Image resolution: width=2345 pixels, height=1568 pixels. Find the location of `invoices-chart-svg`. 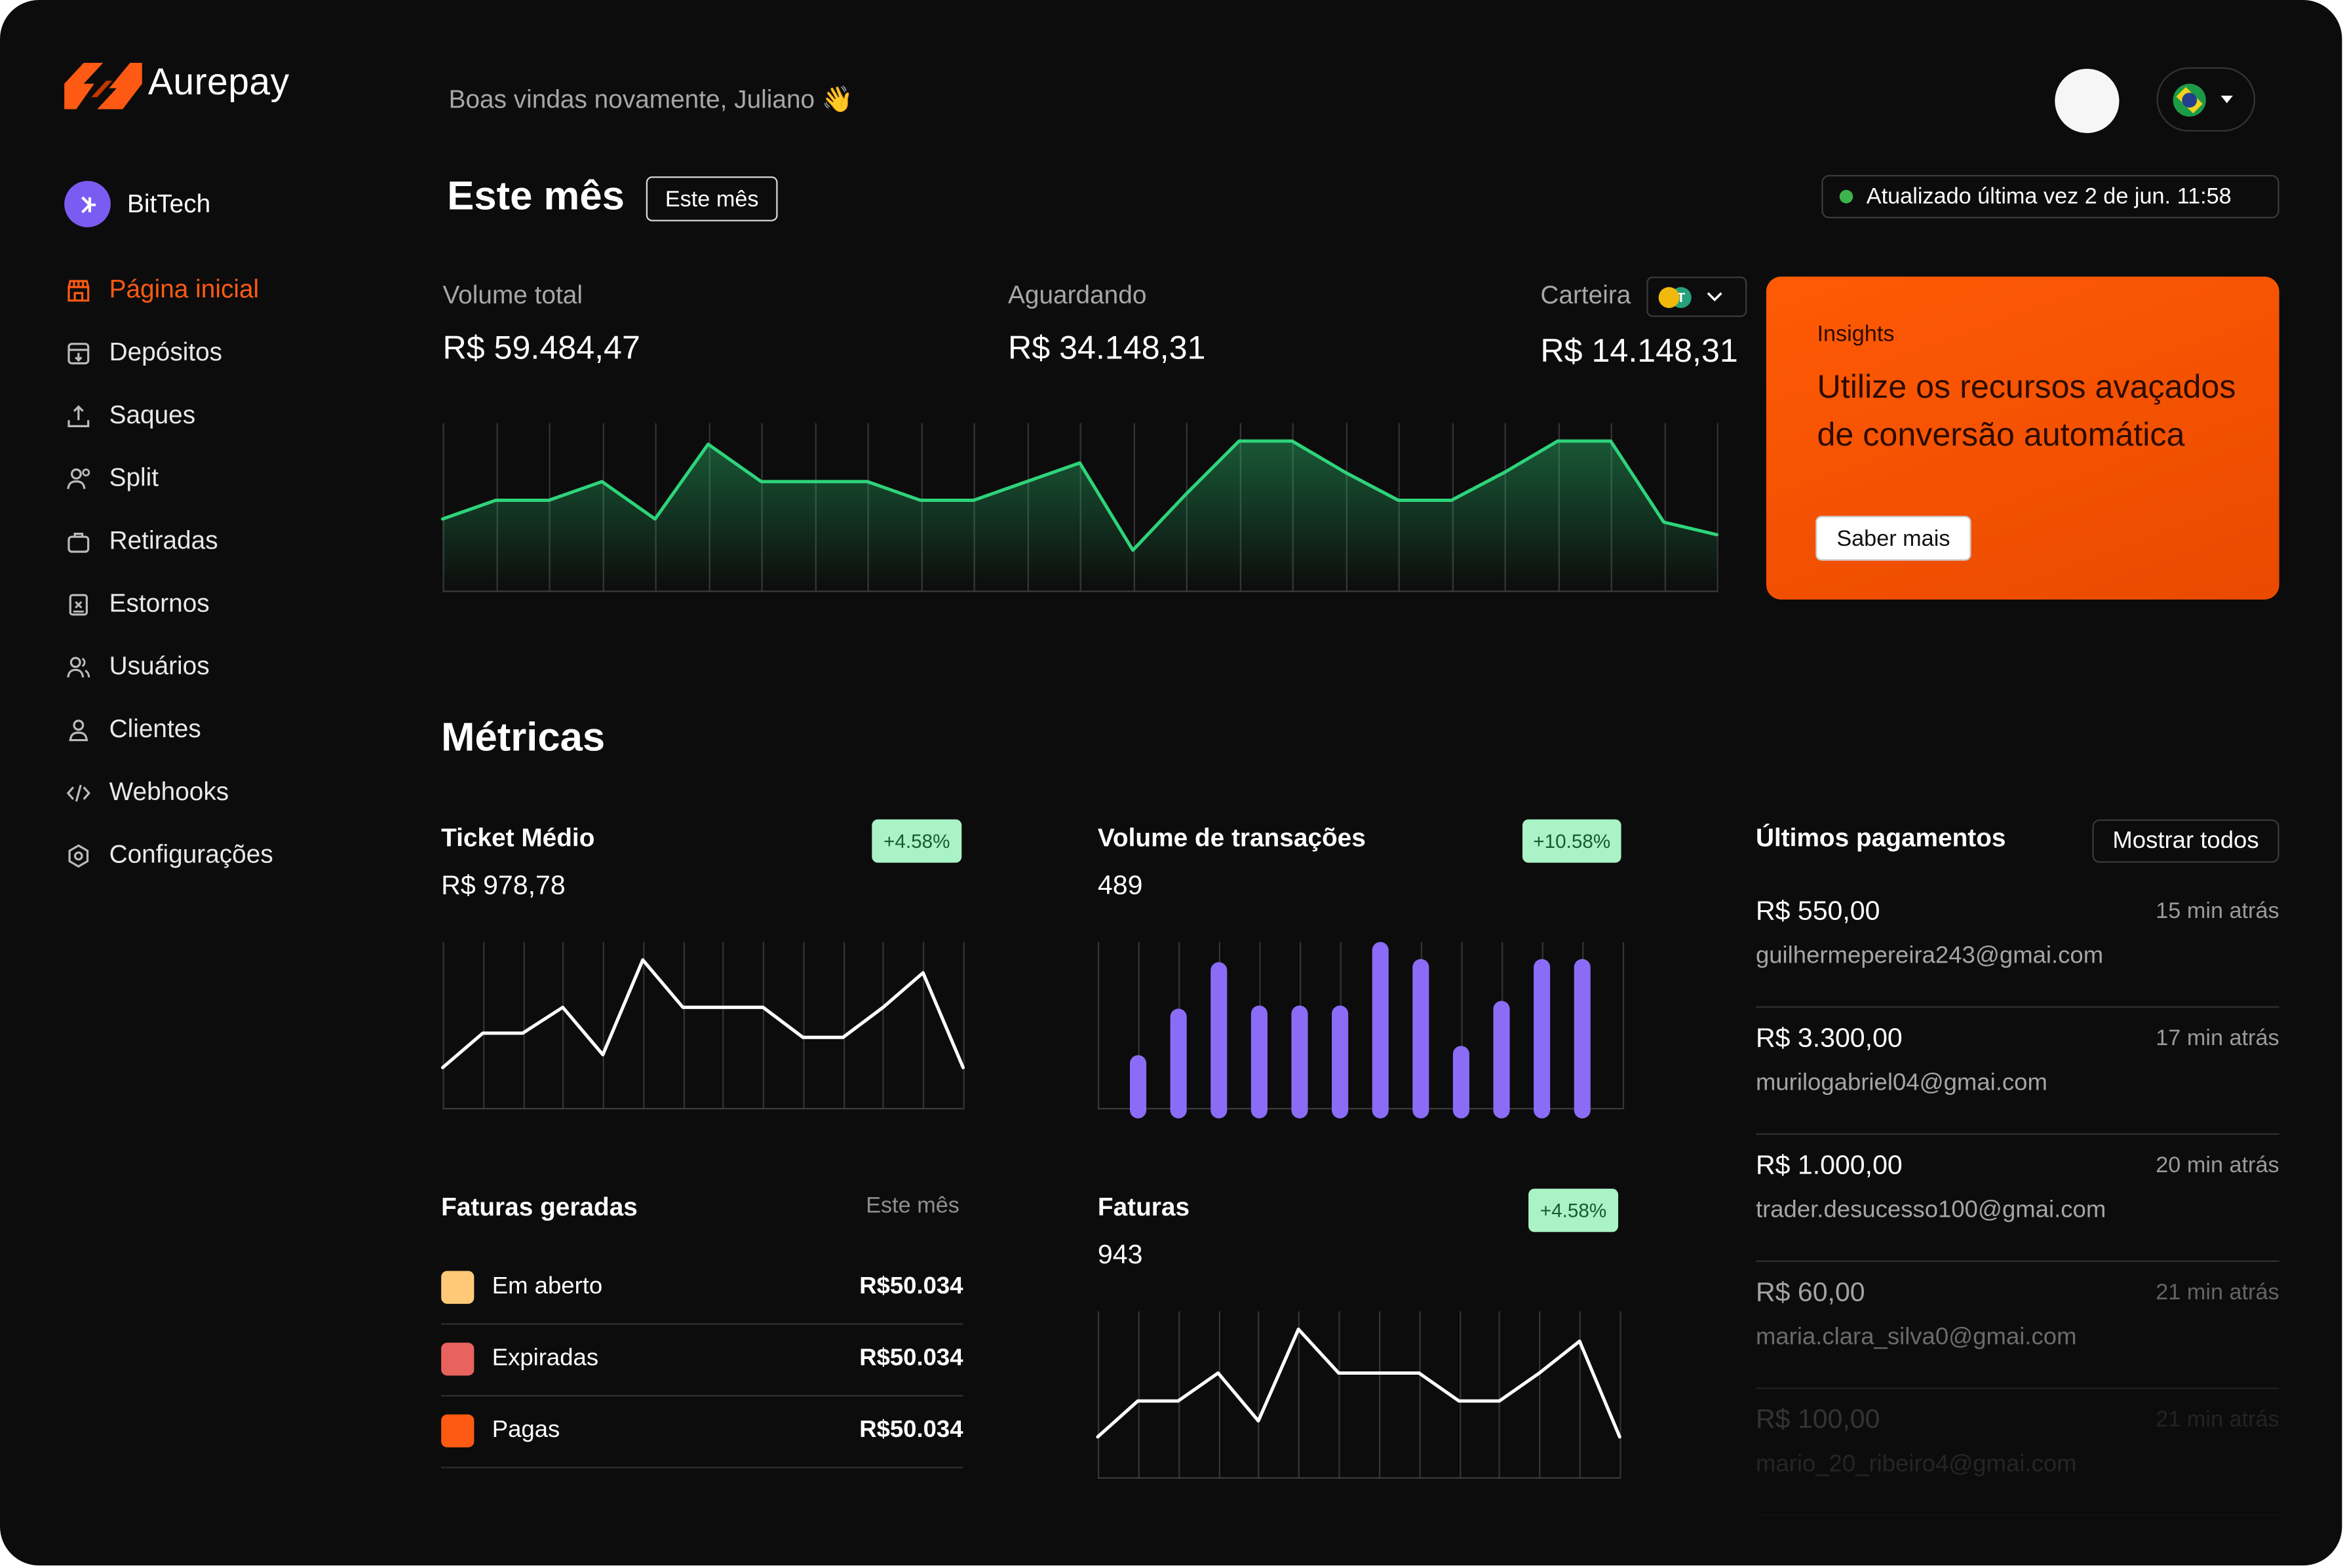

invoices-chart-svg is located at coordinates (1358, 1395).